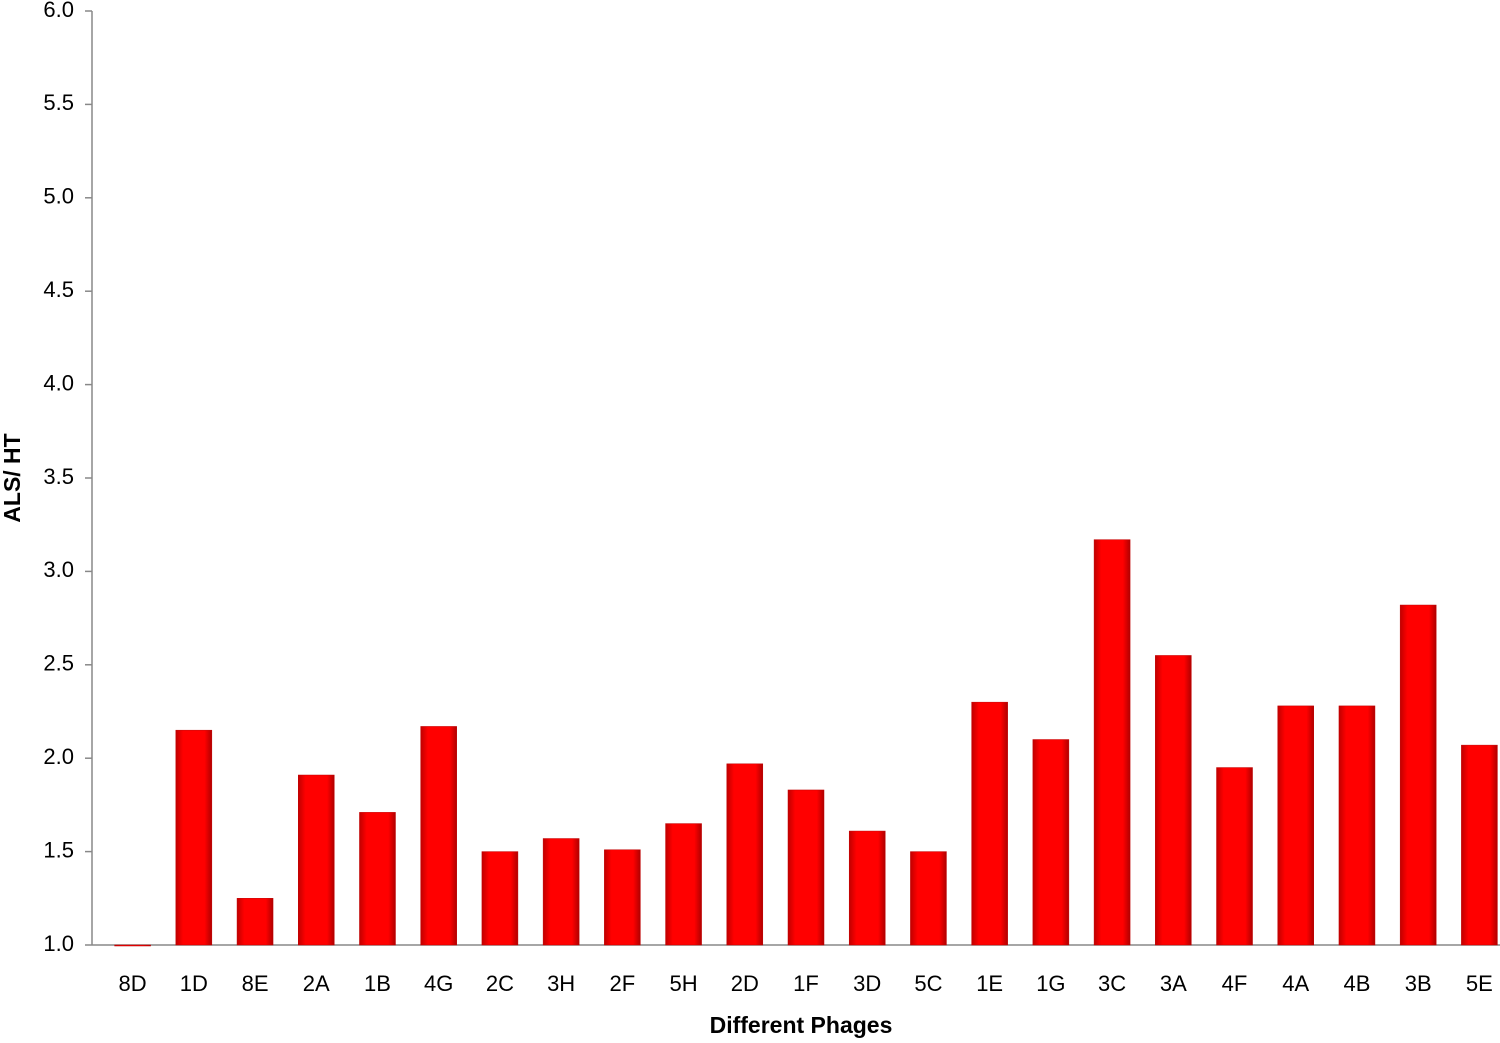  Describe the element at coordinates (928, 983) in the screenshot. I see `x-tick-label: 5C` at that location.